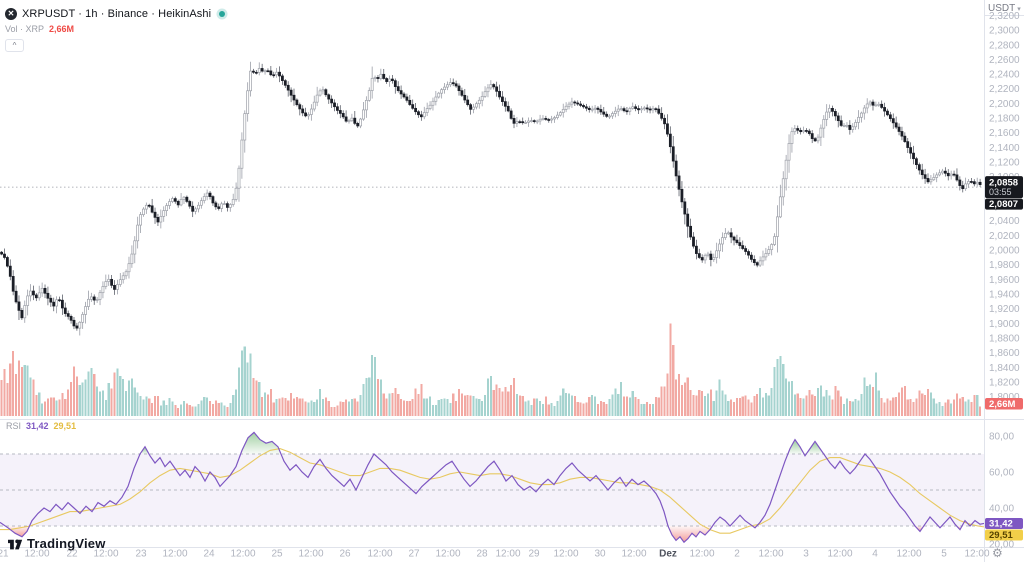 This screenshot has height=562, width=1024. I want to click on svg-text: 20,00, so click(1001, 545).